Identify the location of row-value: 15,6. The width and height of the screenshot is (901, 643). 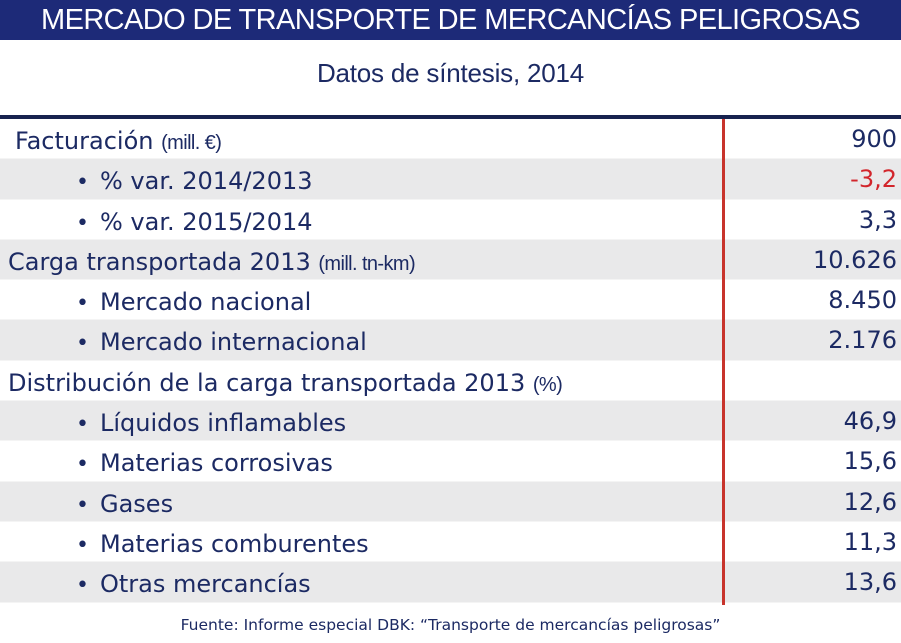
(870, 461).